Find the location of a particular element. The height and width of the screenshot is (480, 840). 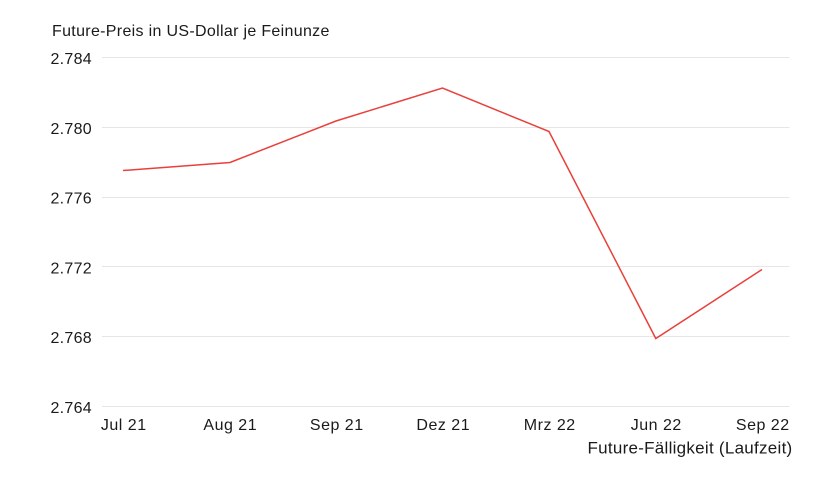

svg-text: Future-Fälligkeit (Laufzeit) is located at coordinates (689, 448).